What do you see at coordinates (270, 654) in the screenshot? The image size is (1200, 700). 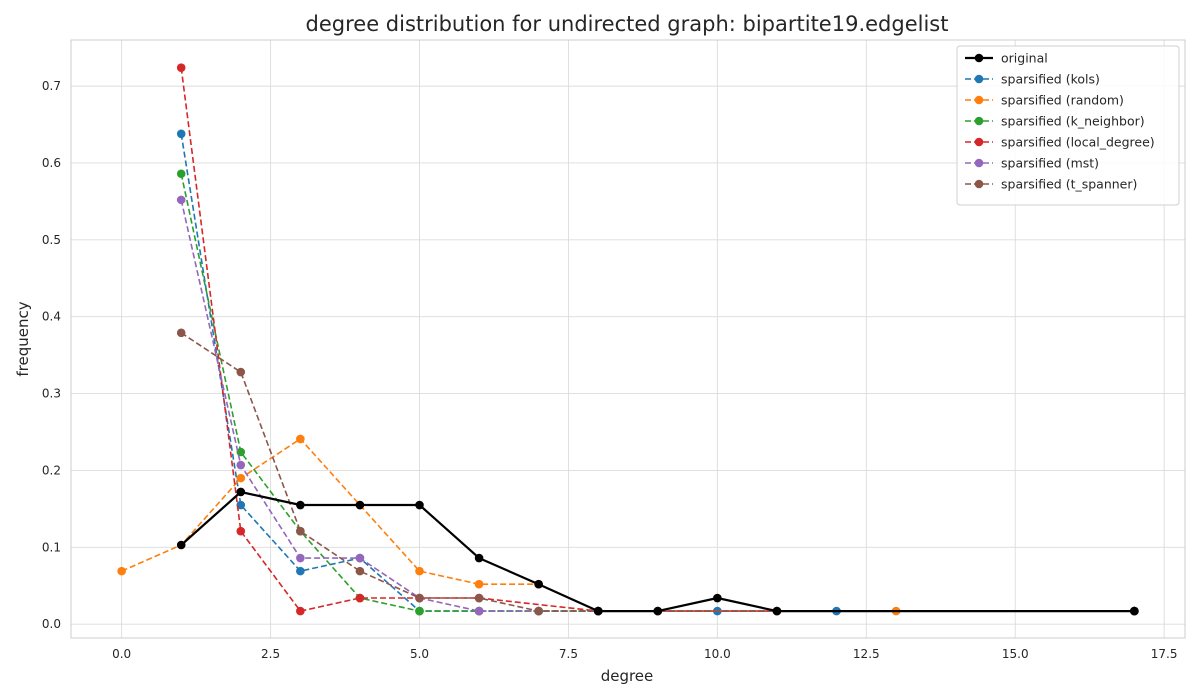 I see `x-tick-label: 2.5` at bounding box center [270, 654].